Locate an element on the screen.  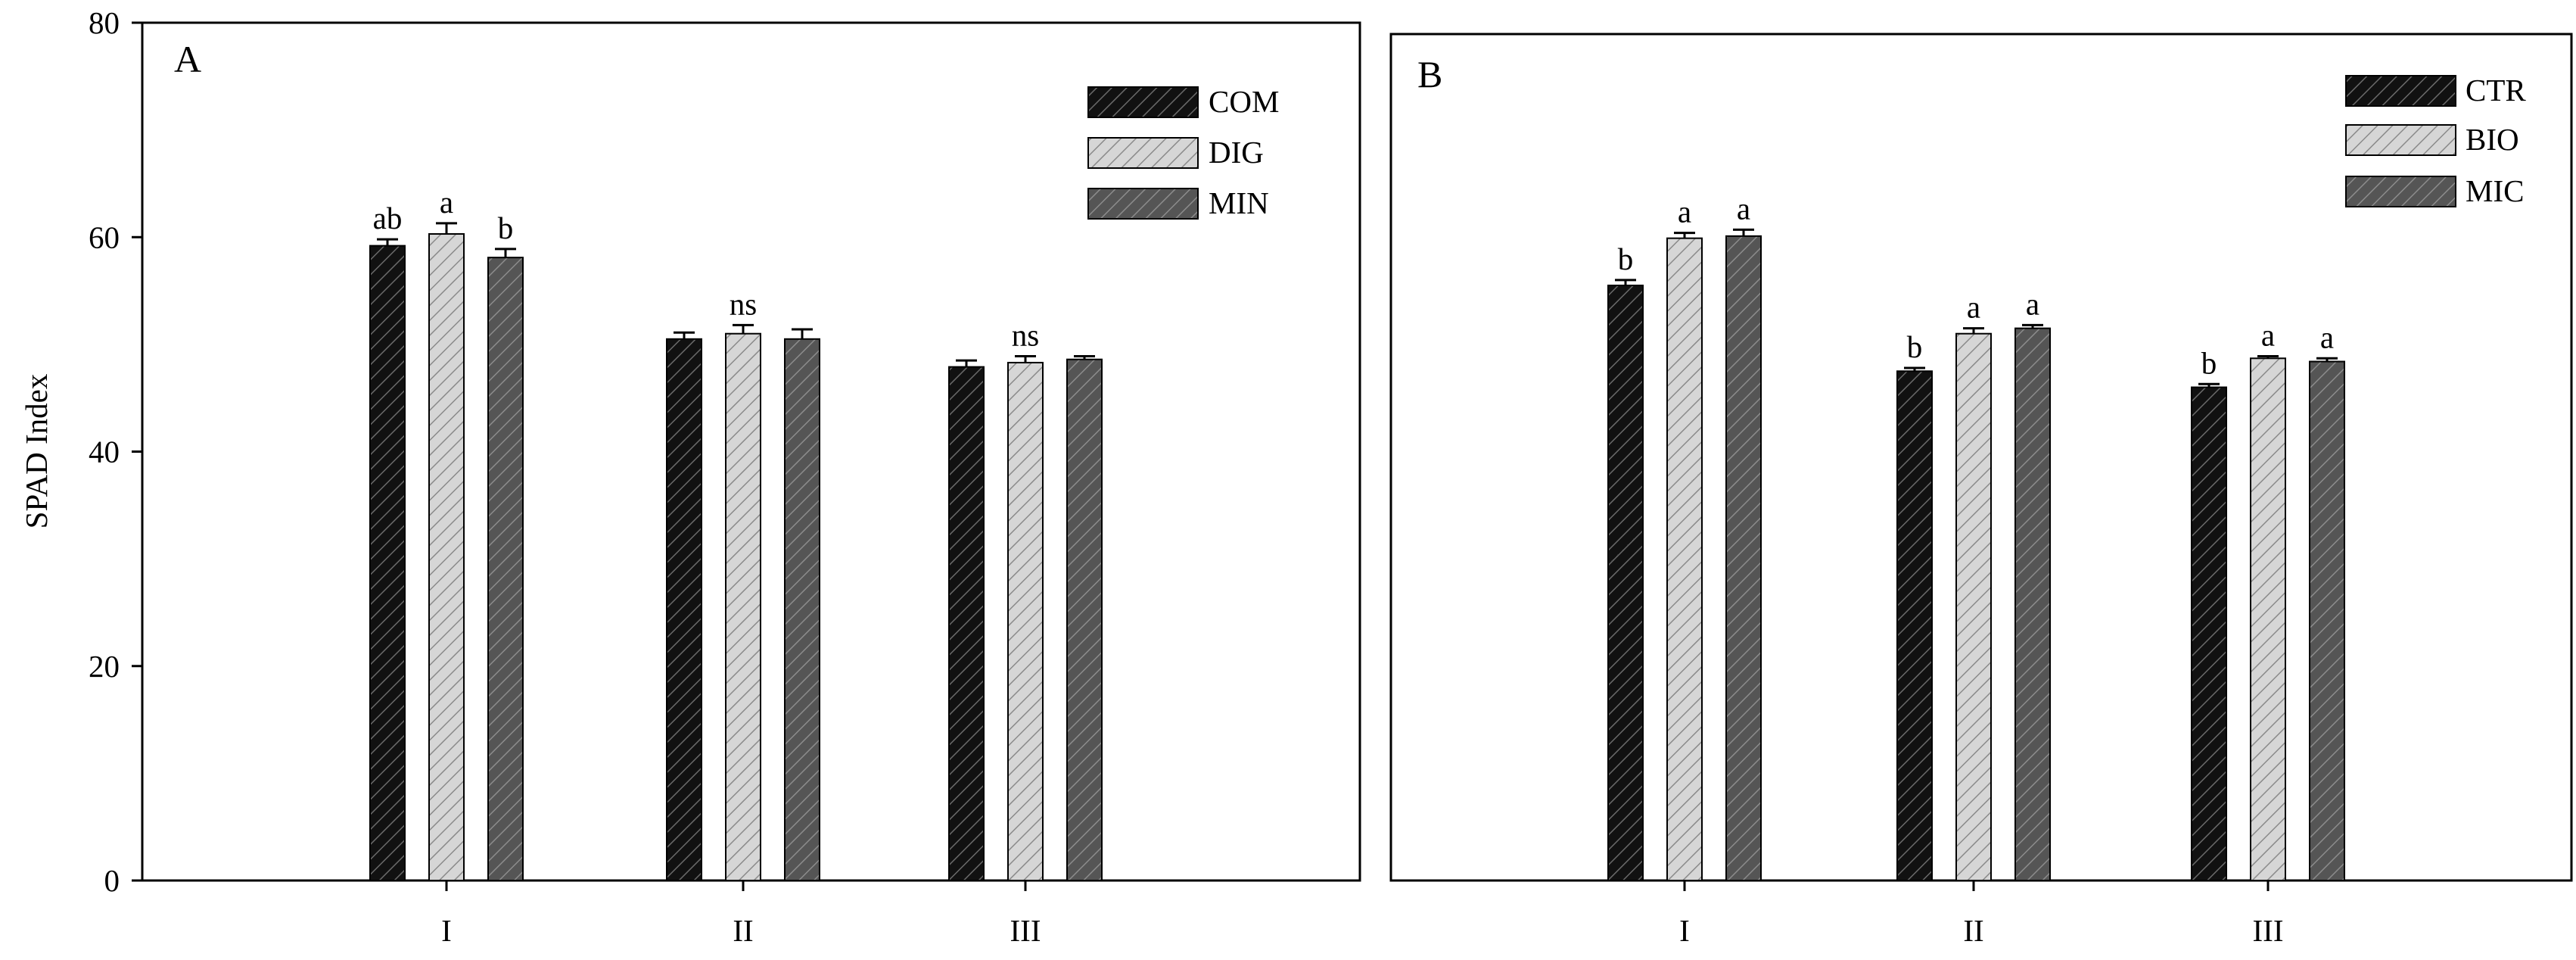
bar-bio-i is located at coordinates (1684, 559).